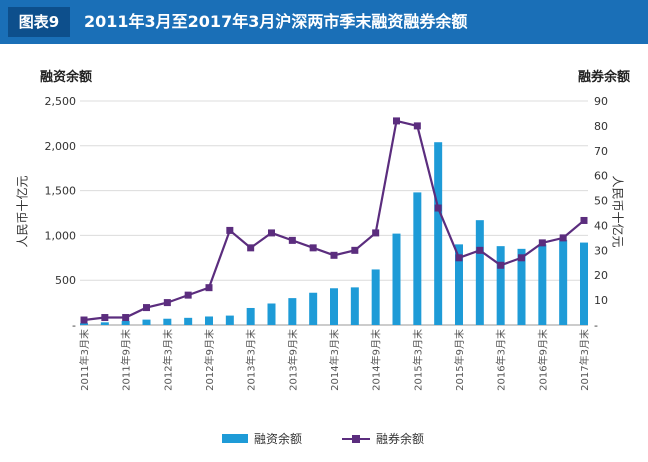 The height and width of the screenshot is (462, 648). What do you see at coordinates (66, 77) in the screenshot?
I see `left-axis-title: 融资余额` at bounding box center [66, 77].